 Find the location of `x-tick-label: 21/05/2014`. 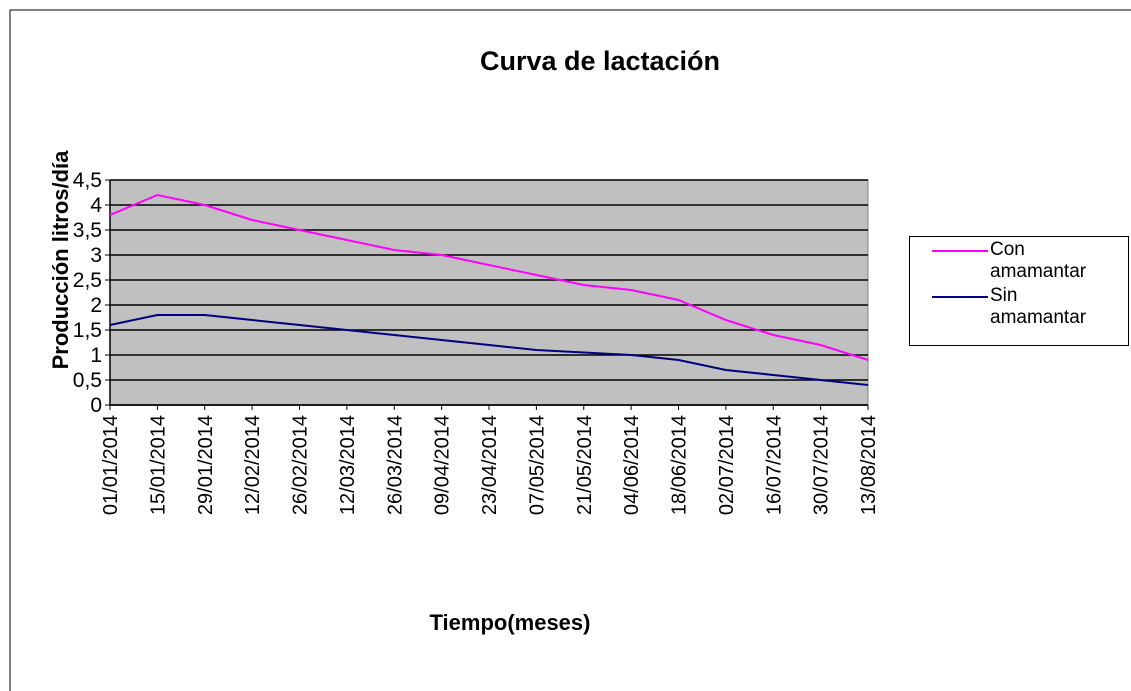

x-tick-label: 21/05/2014 is located at coordinates (585, 465).